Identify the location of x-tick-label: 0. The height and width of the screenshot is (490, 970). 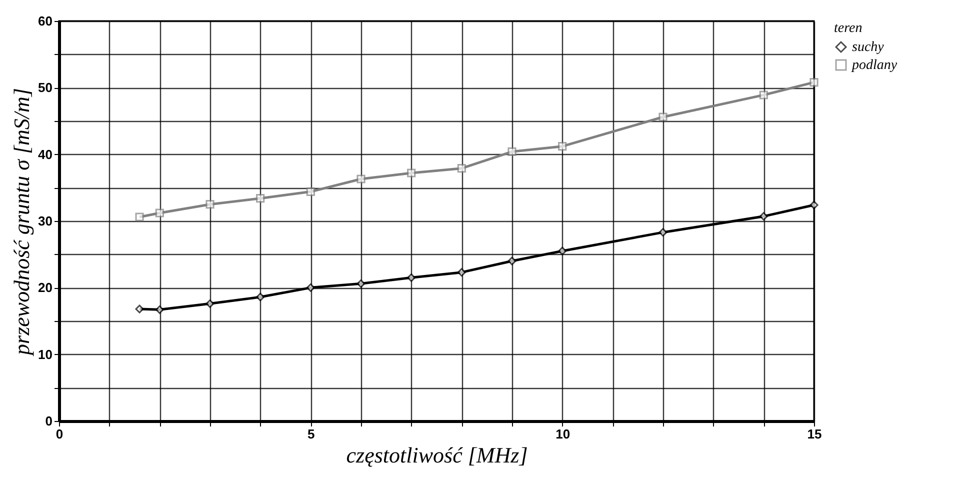
(60, 434).